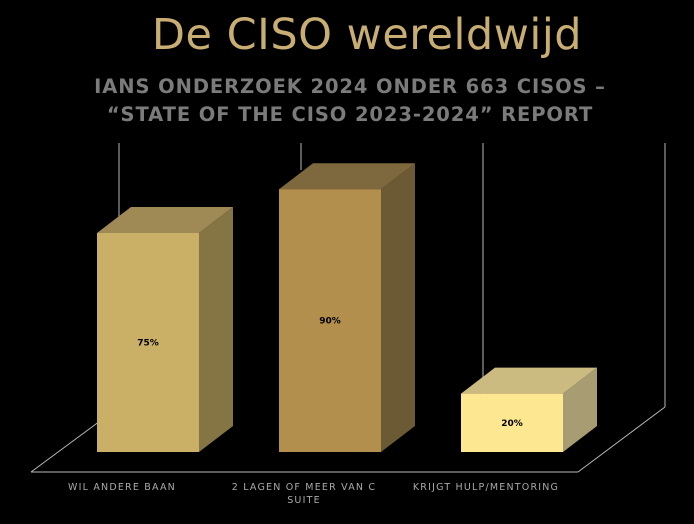 Image resolution: width=694 pixels, height=524 pixels. Describe the element at coordinates (304, 487) in the screenshot. I see `x-tick-label: 2 LAGEN OF MEER VAN C` at that location.